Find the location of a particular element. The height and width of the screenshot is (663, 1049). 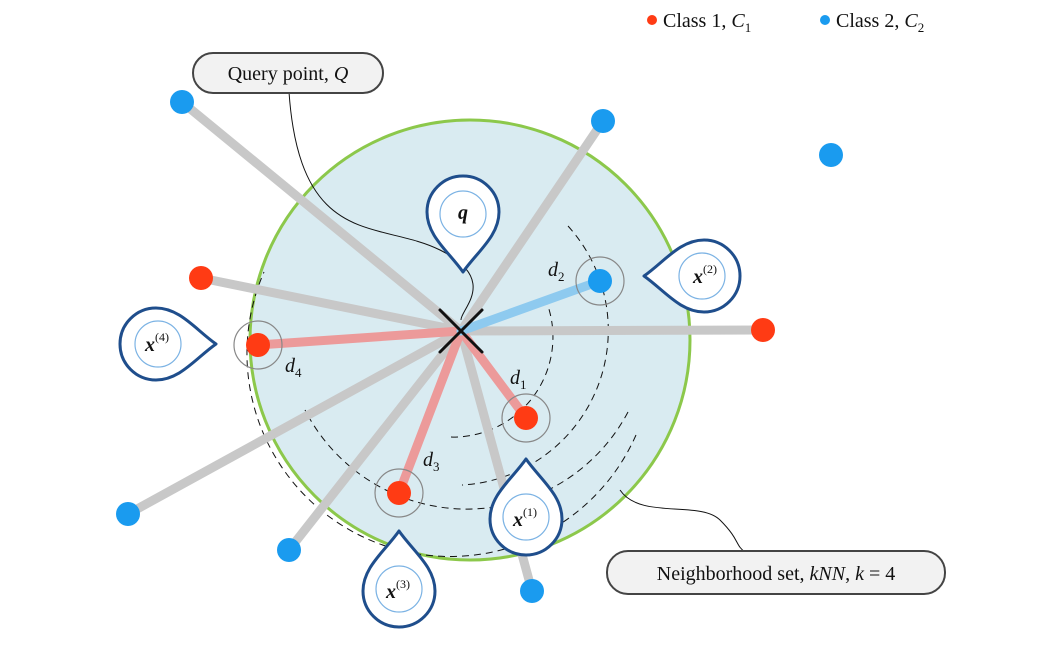

marker-x4-label: x(4) is located at coordinates (156, 343).